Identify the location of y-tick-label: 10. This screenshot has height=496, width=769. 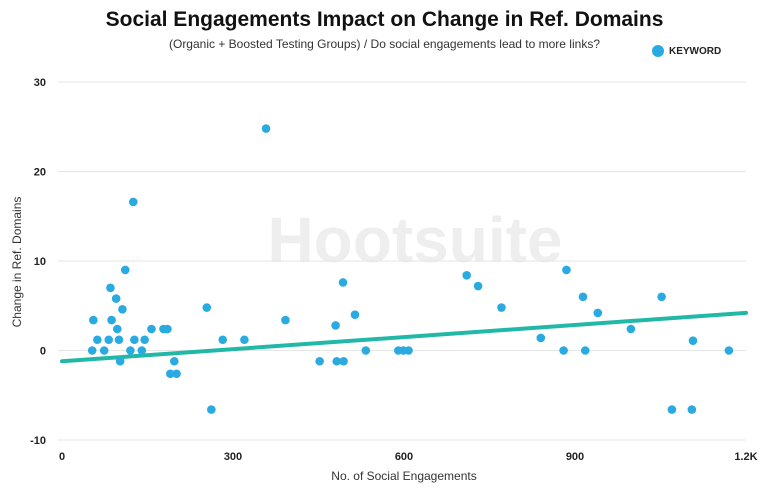
(40, 262).